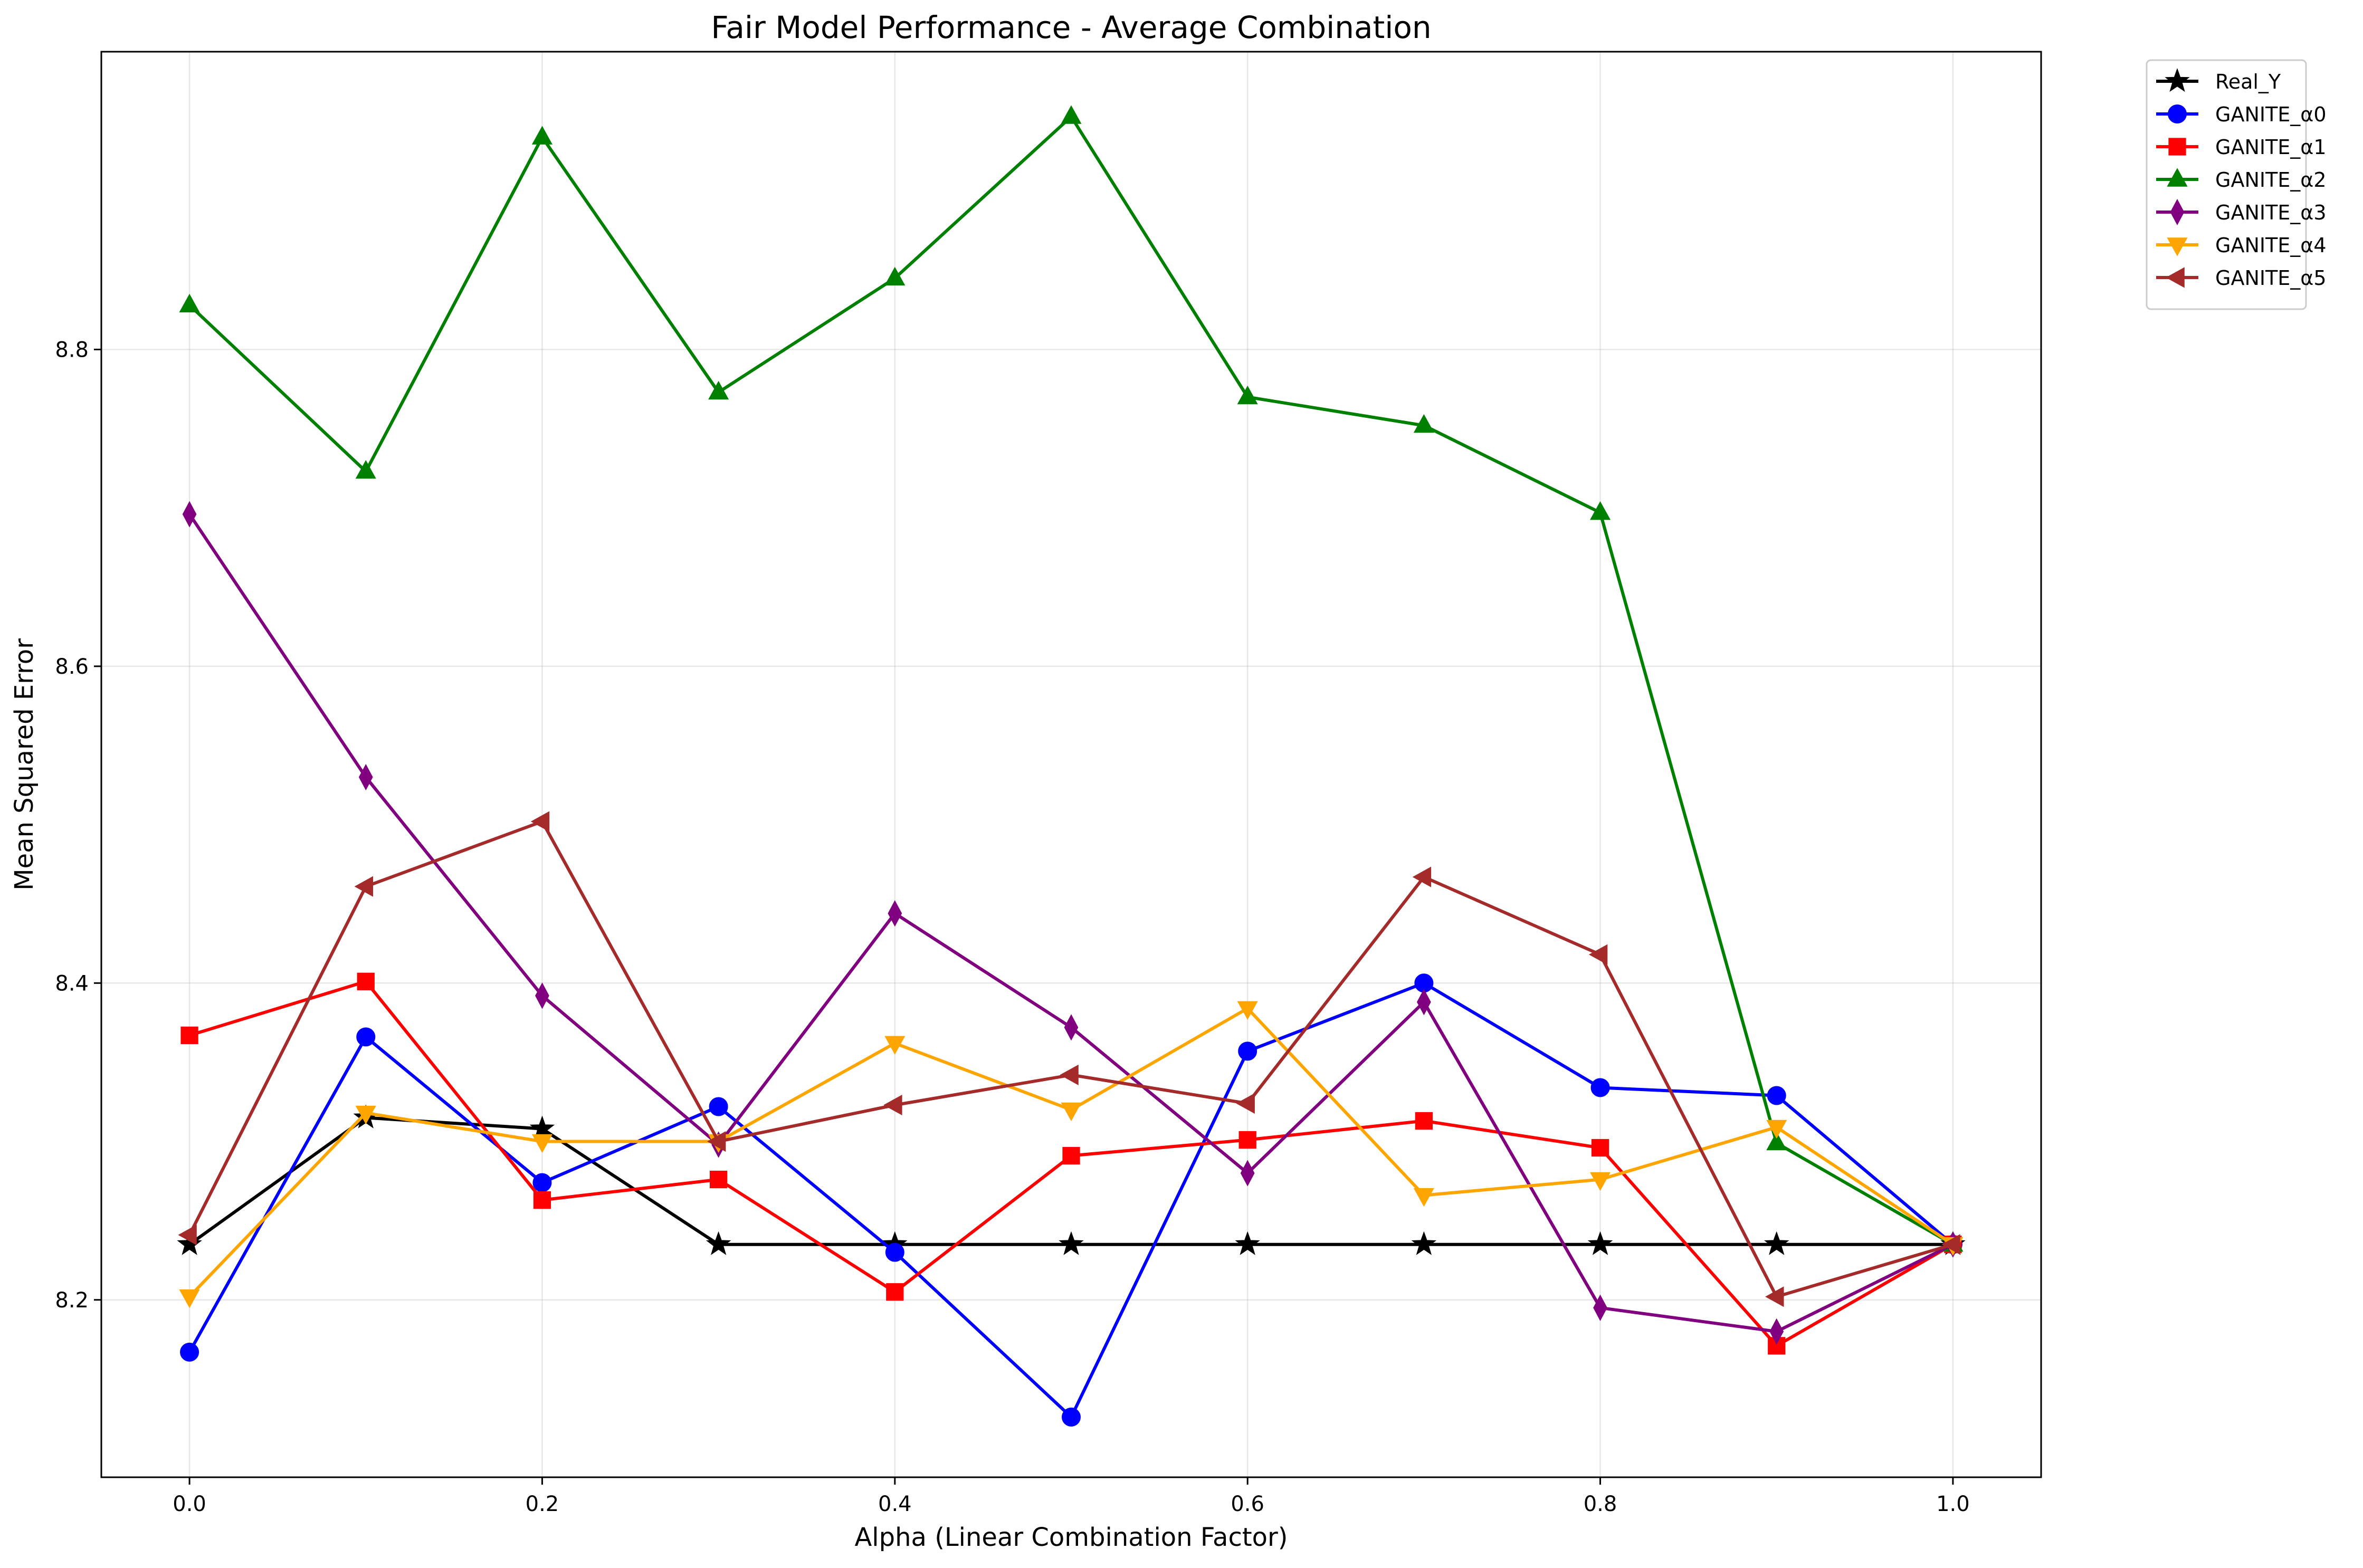 The image size is (2363, 1568). Describe the element at coordinates (2241, 212) in the screenshot. I see `legend-item: GANITE_α3` at that location.